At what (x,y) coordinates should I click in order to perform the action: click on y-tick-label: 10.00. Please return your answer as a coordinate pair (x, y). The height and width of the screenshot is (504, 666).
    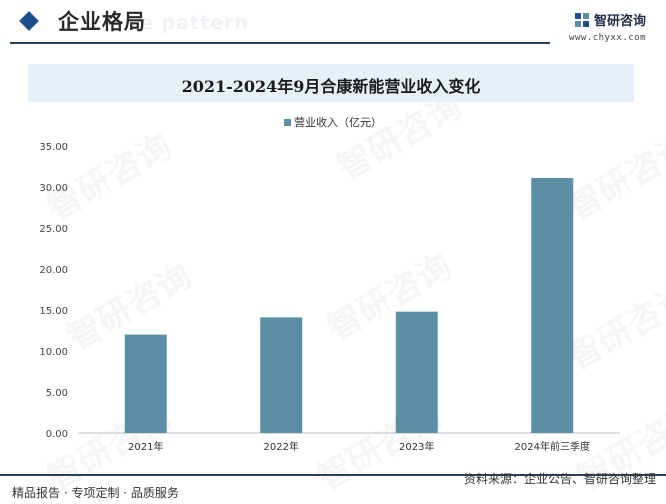
    Looking at the image, I should click on (53, 352).